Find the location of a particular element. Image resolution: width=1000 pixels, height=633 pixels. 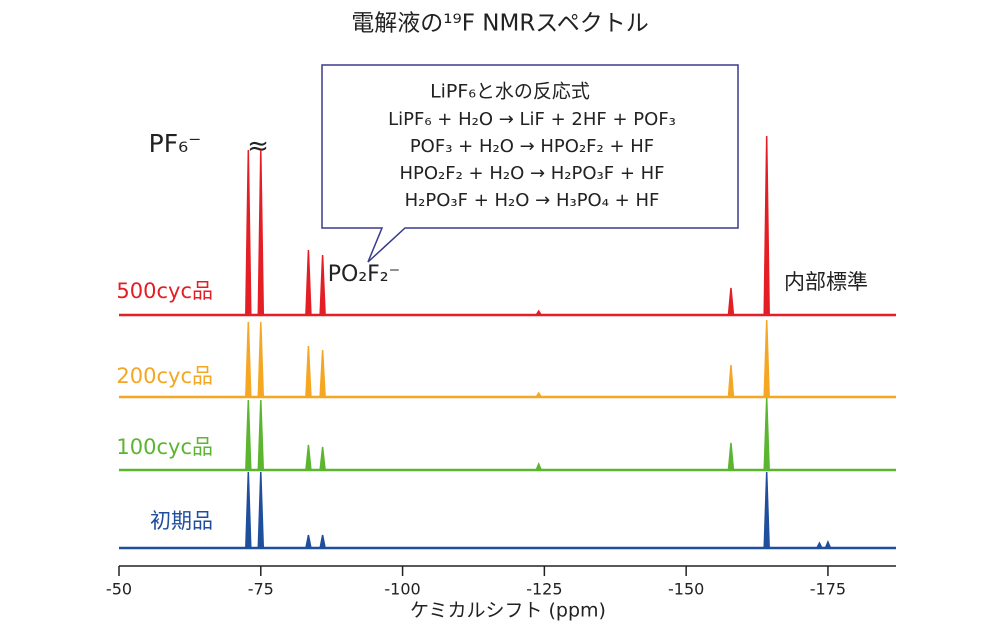

pf6-label: PF₆⁻ is located at coordinates (175, 143).